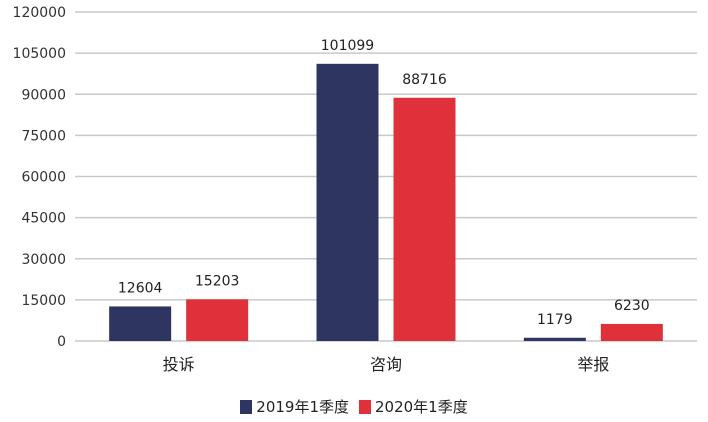  I want to click on y-tick-label: 105000, so click(39, 54).